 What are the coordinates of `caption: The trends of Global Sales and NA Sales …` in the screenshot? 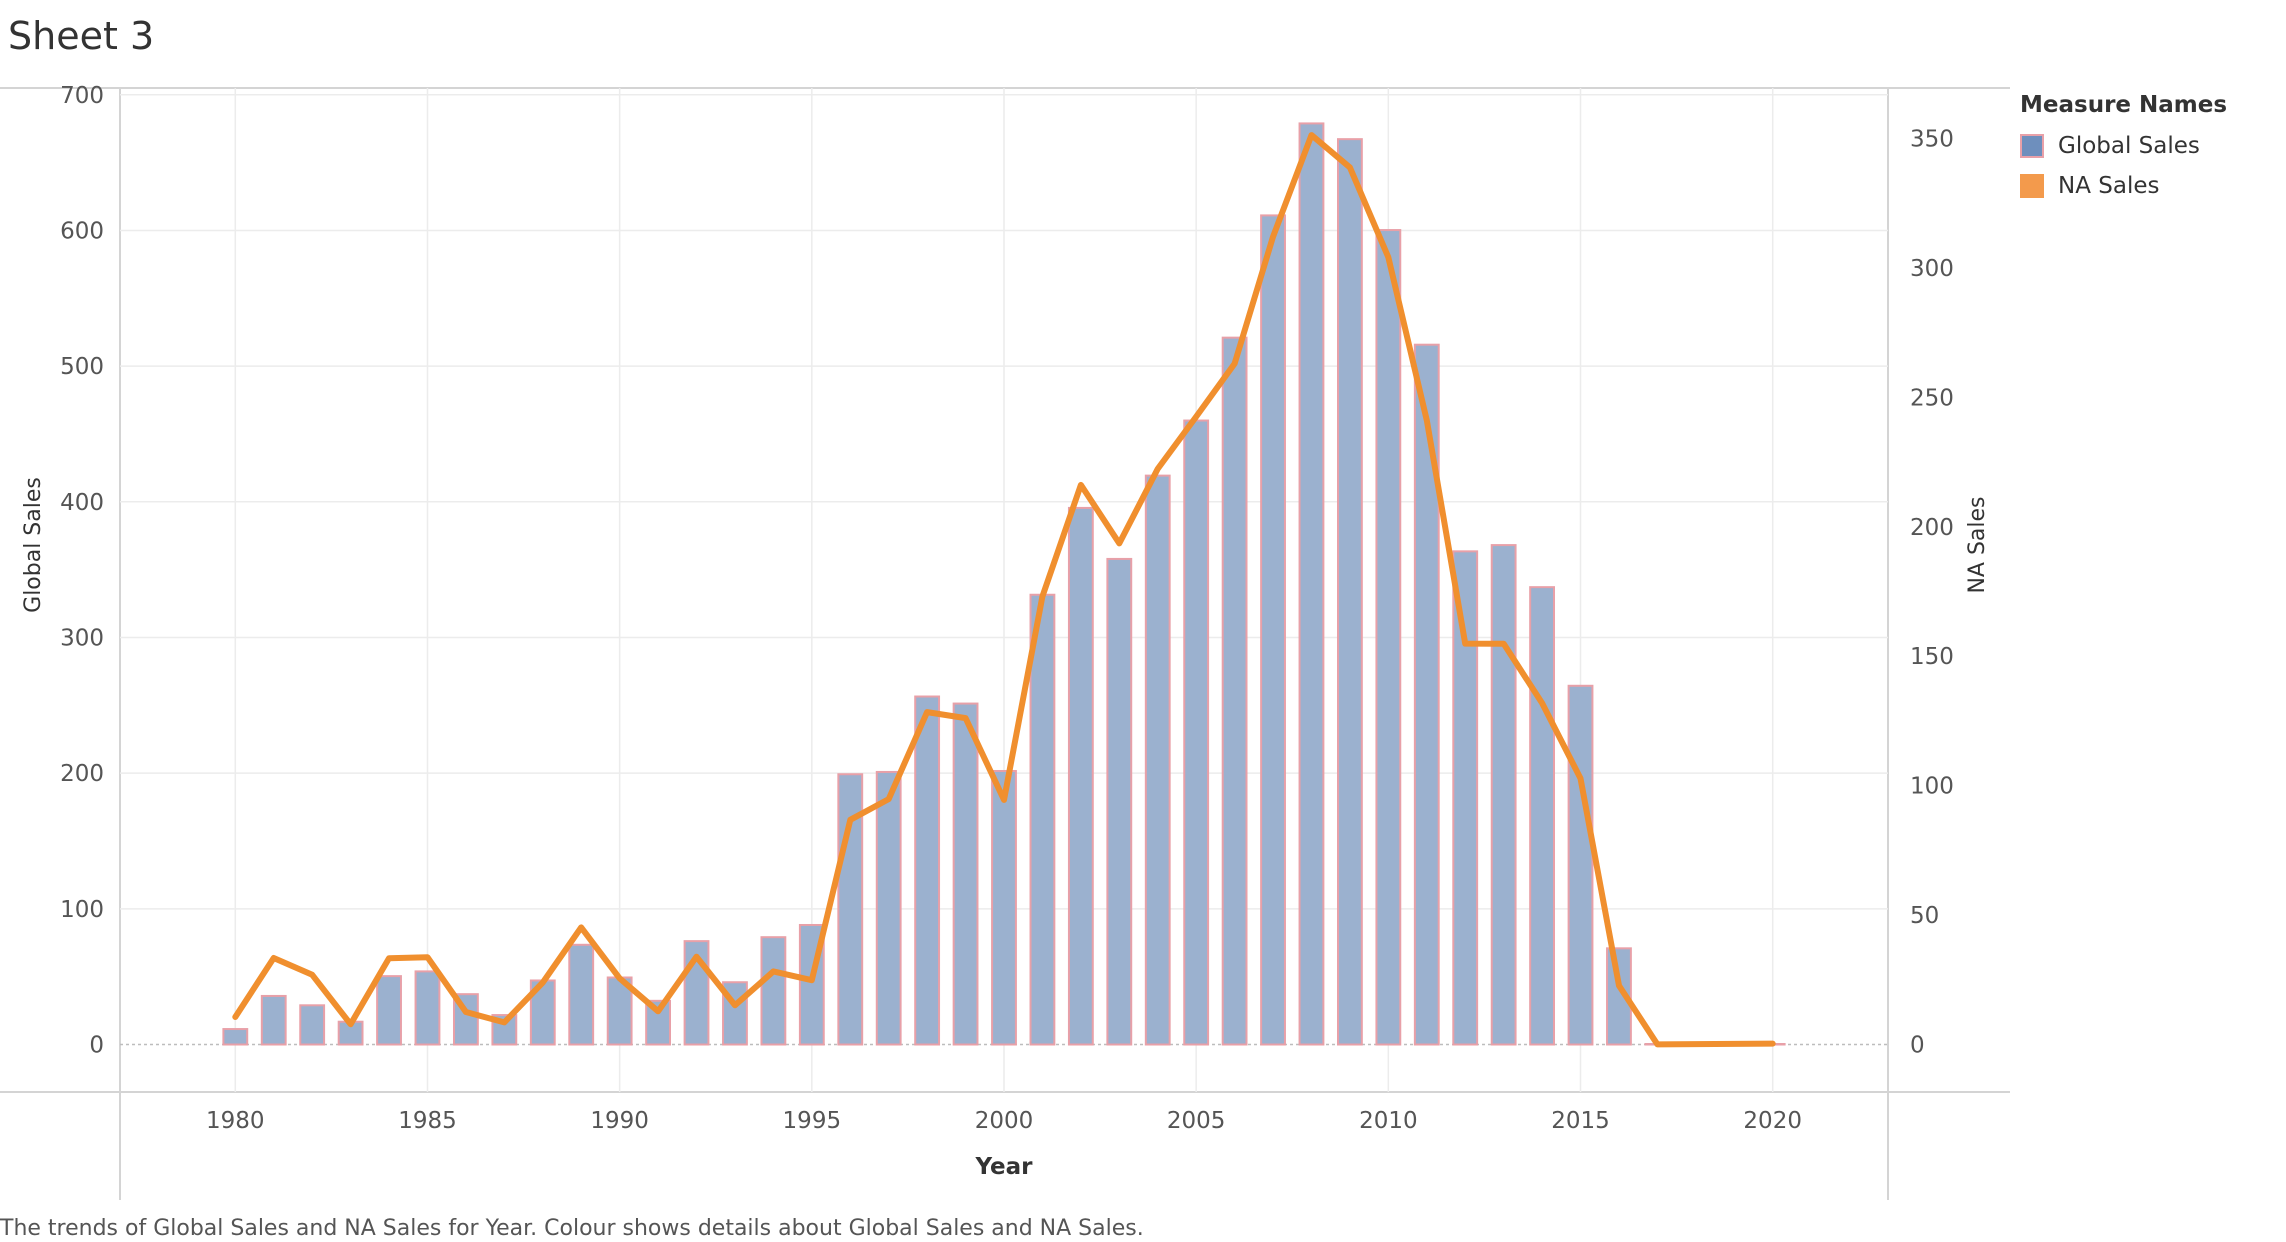 It's located at (572, 1228).